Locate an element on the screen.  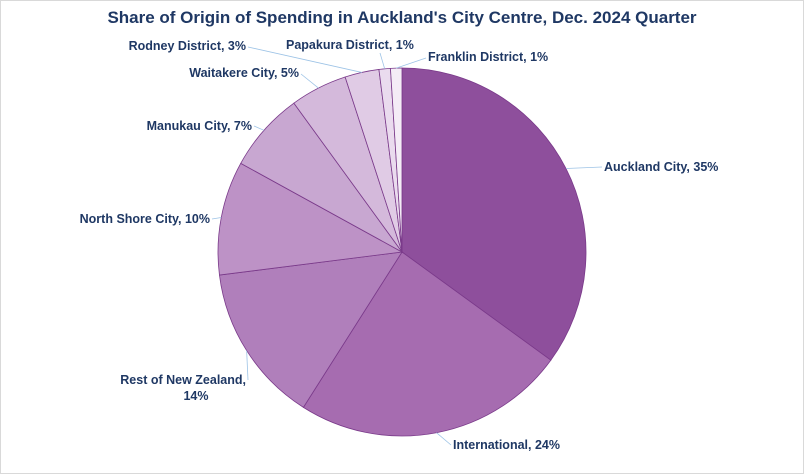
slice-label: Rest of New Zealand, 14% is located at coordinates (183, 388).